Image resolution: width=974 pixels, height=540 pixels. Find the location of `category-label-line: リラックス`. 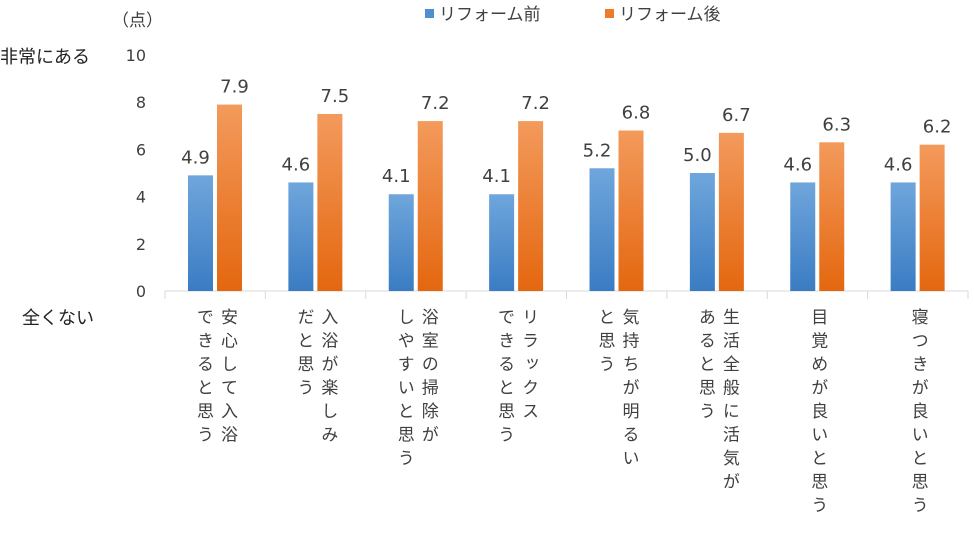

category-label-line: リラックス is located at coordinates (528, 367).